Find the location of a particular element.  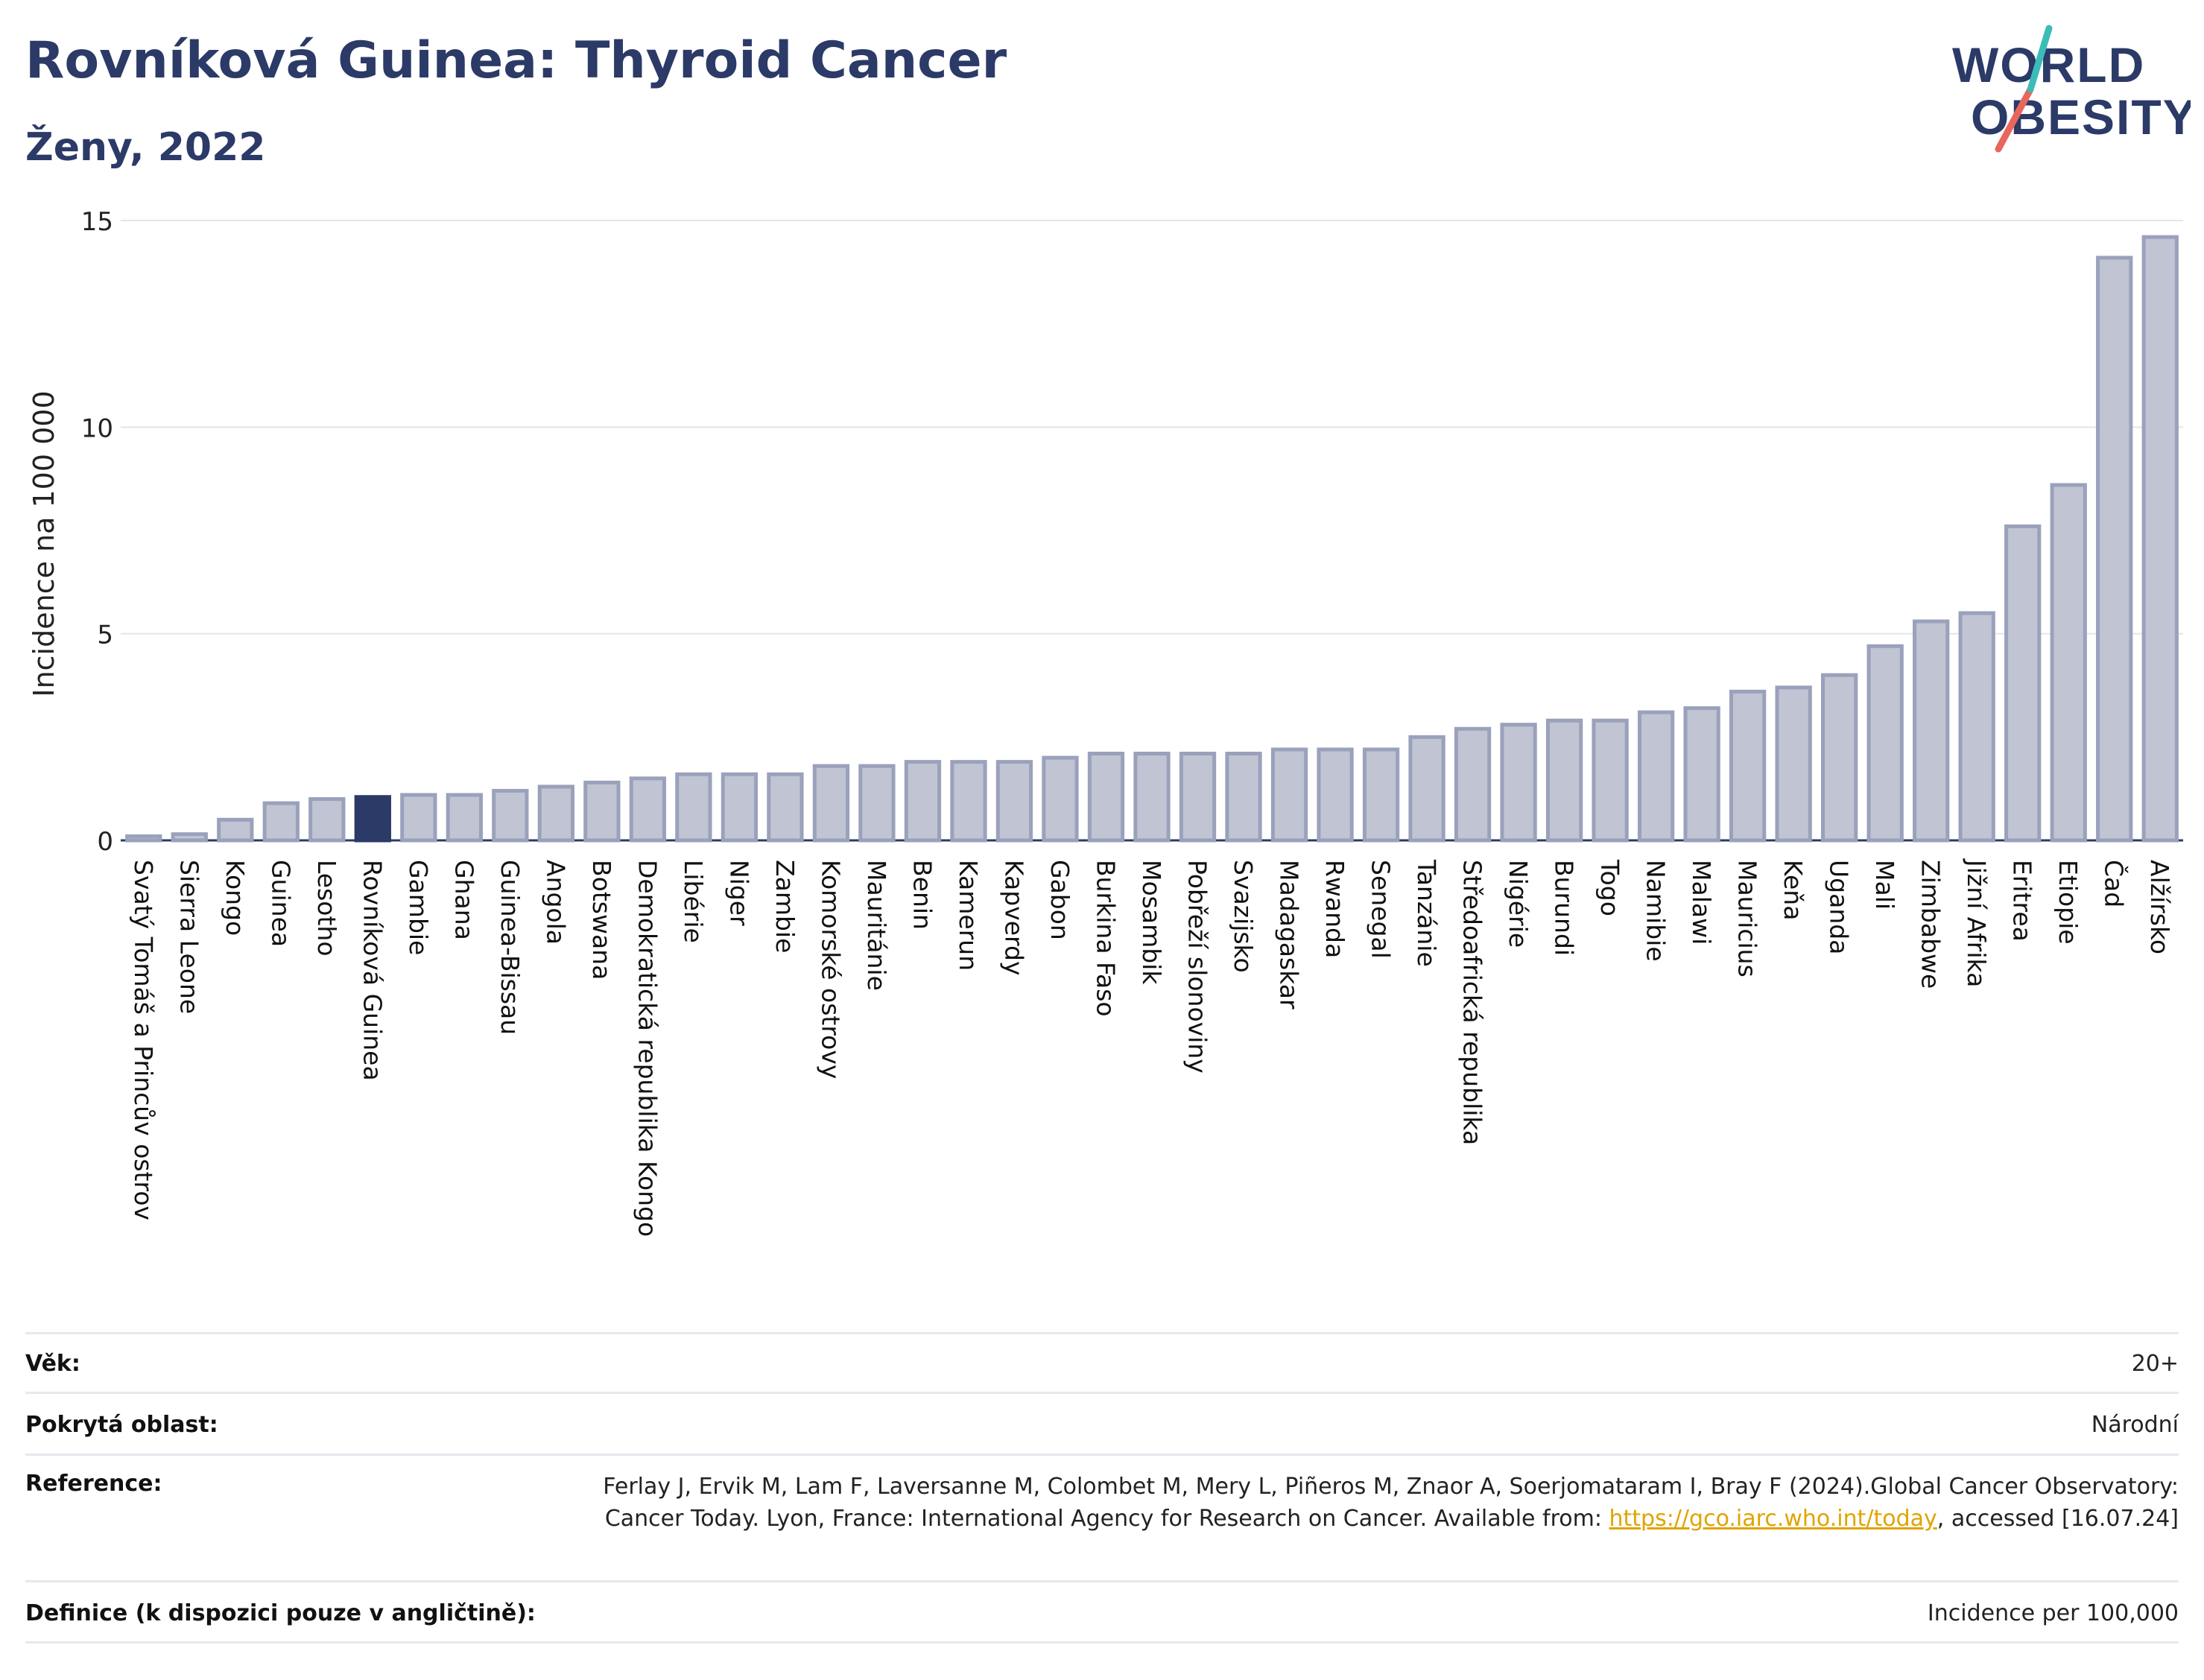

x-tick-label: Keňa is located at coordinates (1793, 890).